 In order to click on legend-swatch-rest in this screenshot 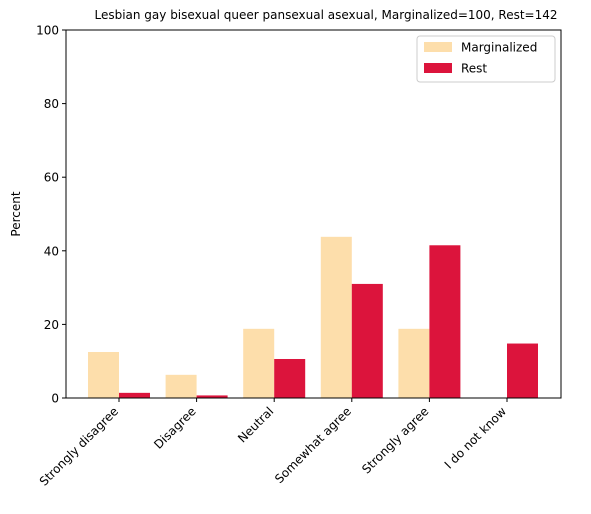, I will do `click(438, 68)`.